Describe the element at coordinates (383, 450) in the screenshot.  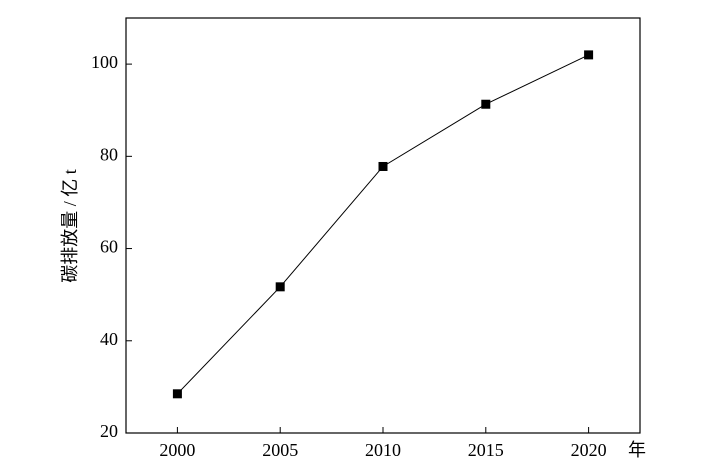
I see `x-tick-label: 2010` at that location.